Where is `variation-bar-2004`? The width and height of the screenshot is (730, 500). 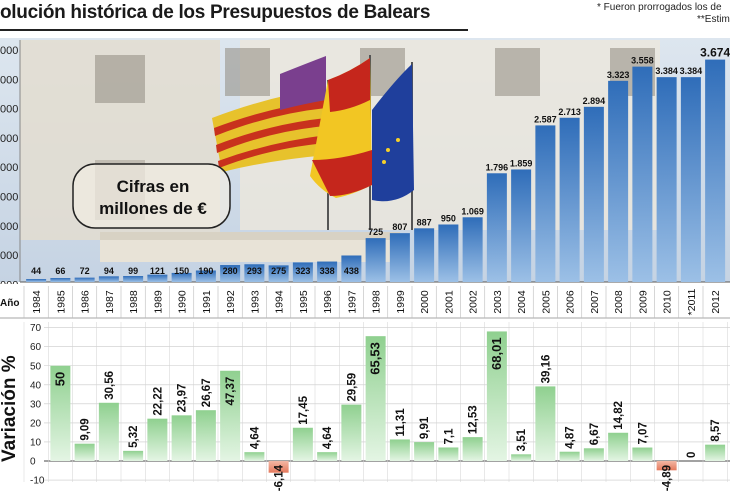 variation-bar-2004 is located at coordinates (521, 457).